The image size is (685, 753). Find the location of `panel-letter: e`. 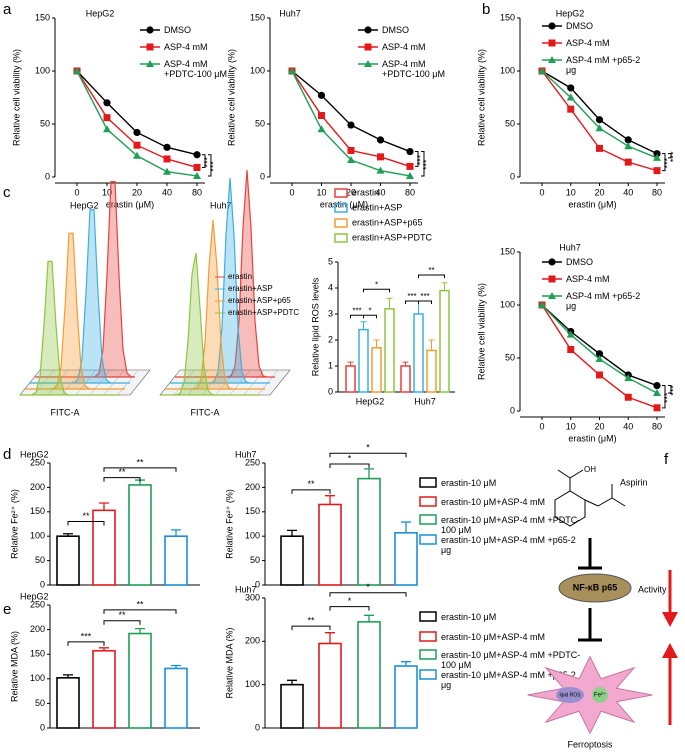

panel-letter: e is located at coordinates (7, 609).